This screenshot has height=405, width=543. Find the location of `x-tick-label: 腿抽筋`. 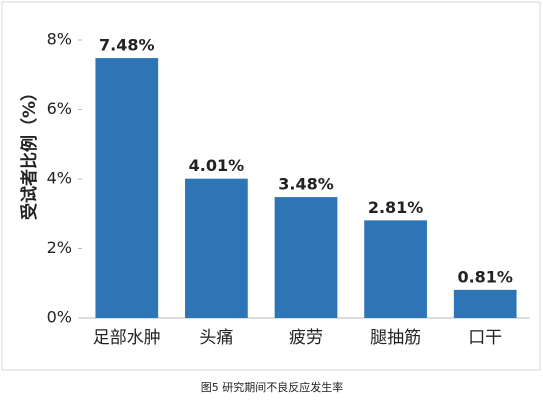

x-tick-label: 腿抽筋 is located at coordinates (395, 338).